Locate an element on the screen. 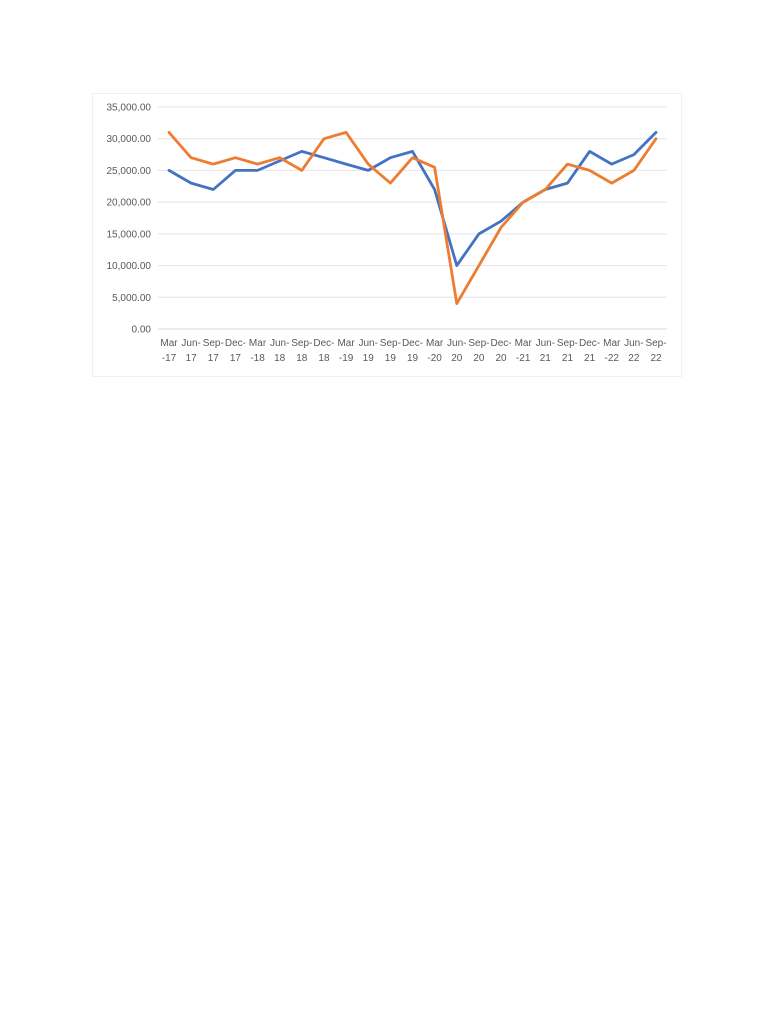  x-tick-label: Jun- 20 is located at coordinates (456, 351).